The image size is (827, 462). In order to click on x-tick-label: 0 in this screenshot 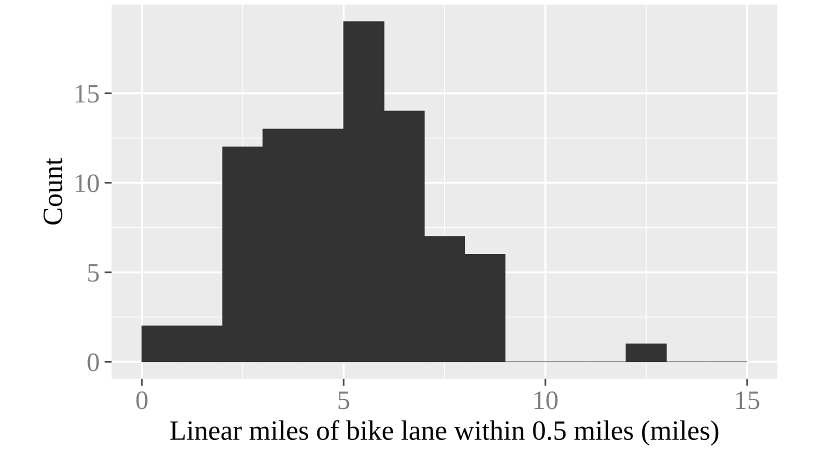, I will do `click(142, 400)`.